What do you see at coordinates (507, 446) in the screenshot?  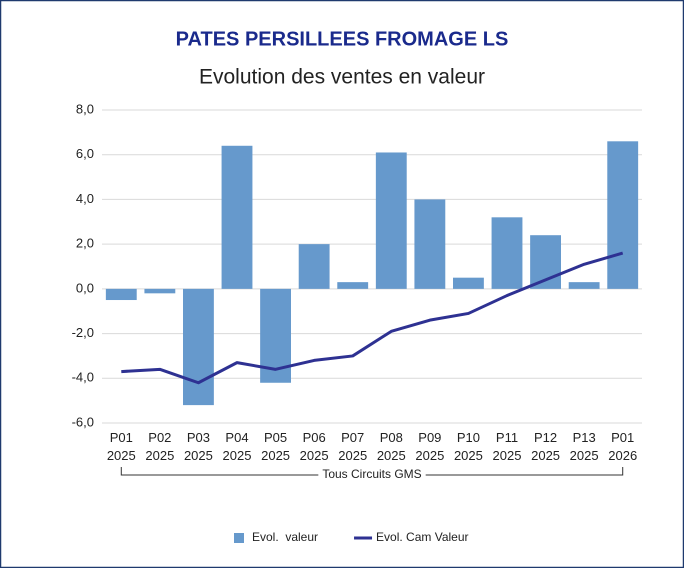 I see `x-tick-label: P11 2025` at bounding box center [507, 446].